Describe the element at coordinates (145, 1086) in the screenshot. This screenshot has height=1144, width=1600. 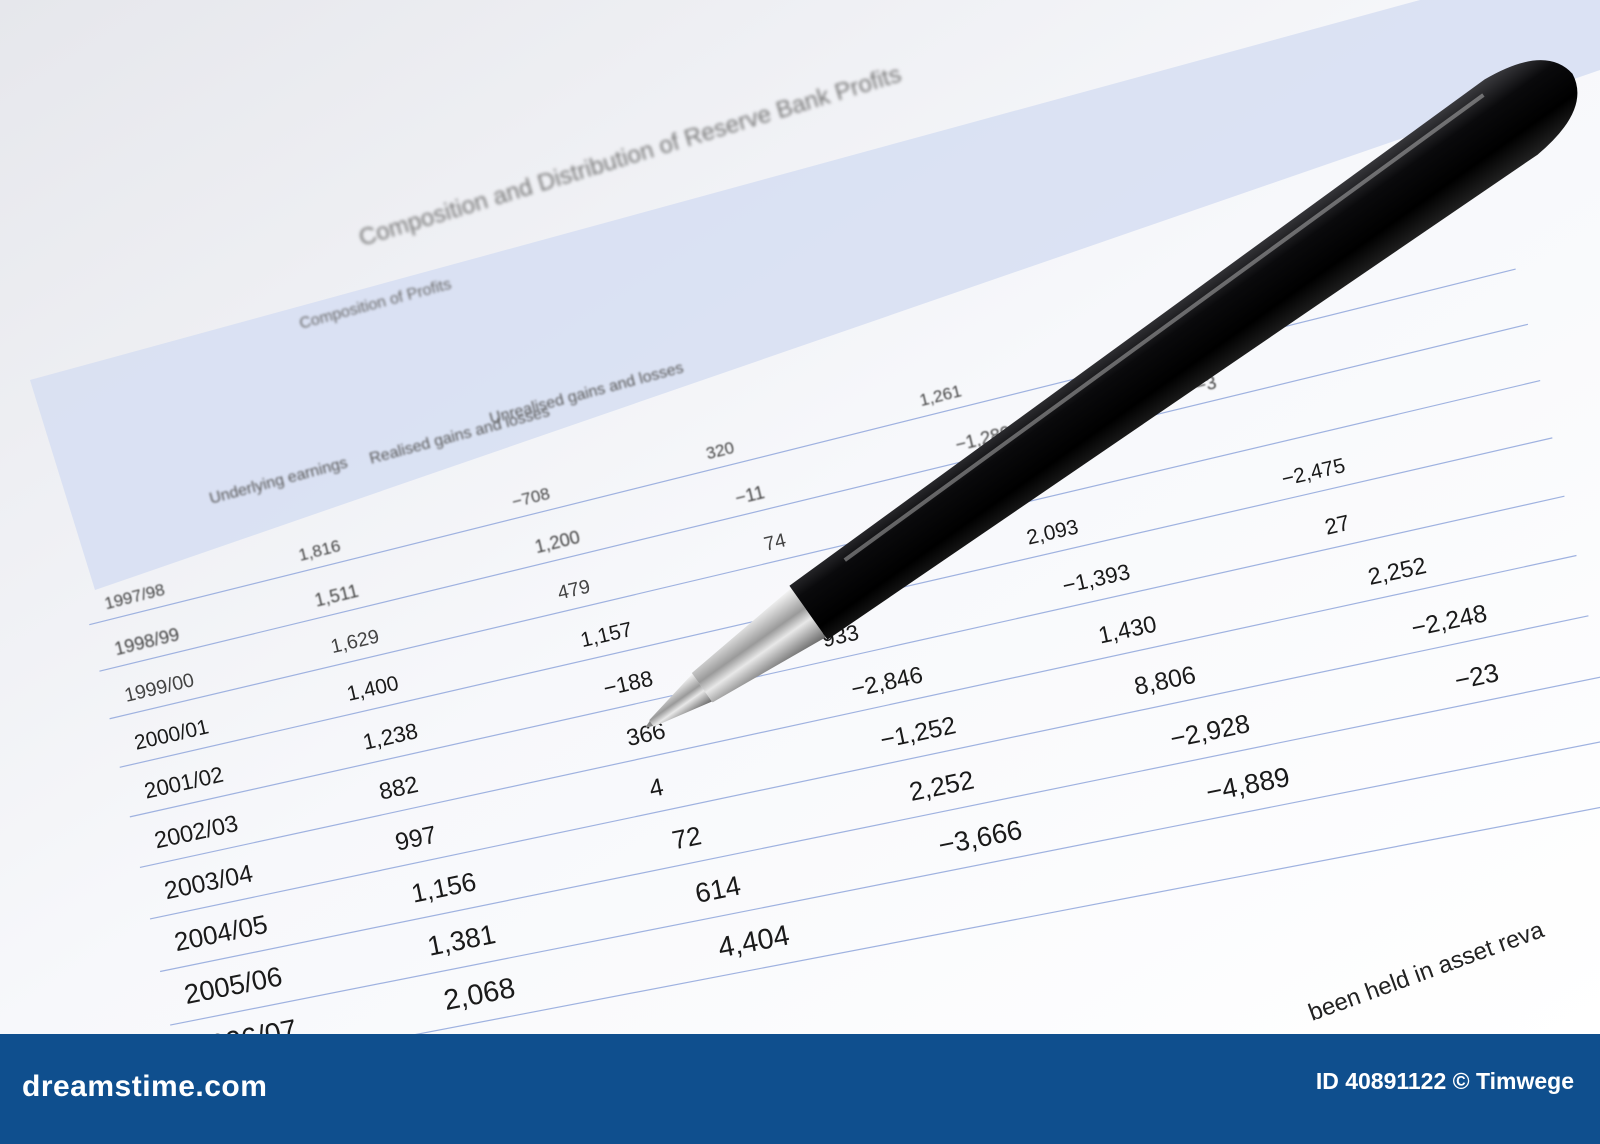
I see `brand: dreamstime.com` at that location.